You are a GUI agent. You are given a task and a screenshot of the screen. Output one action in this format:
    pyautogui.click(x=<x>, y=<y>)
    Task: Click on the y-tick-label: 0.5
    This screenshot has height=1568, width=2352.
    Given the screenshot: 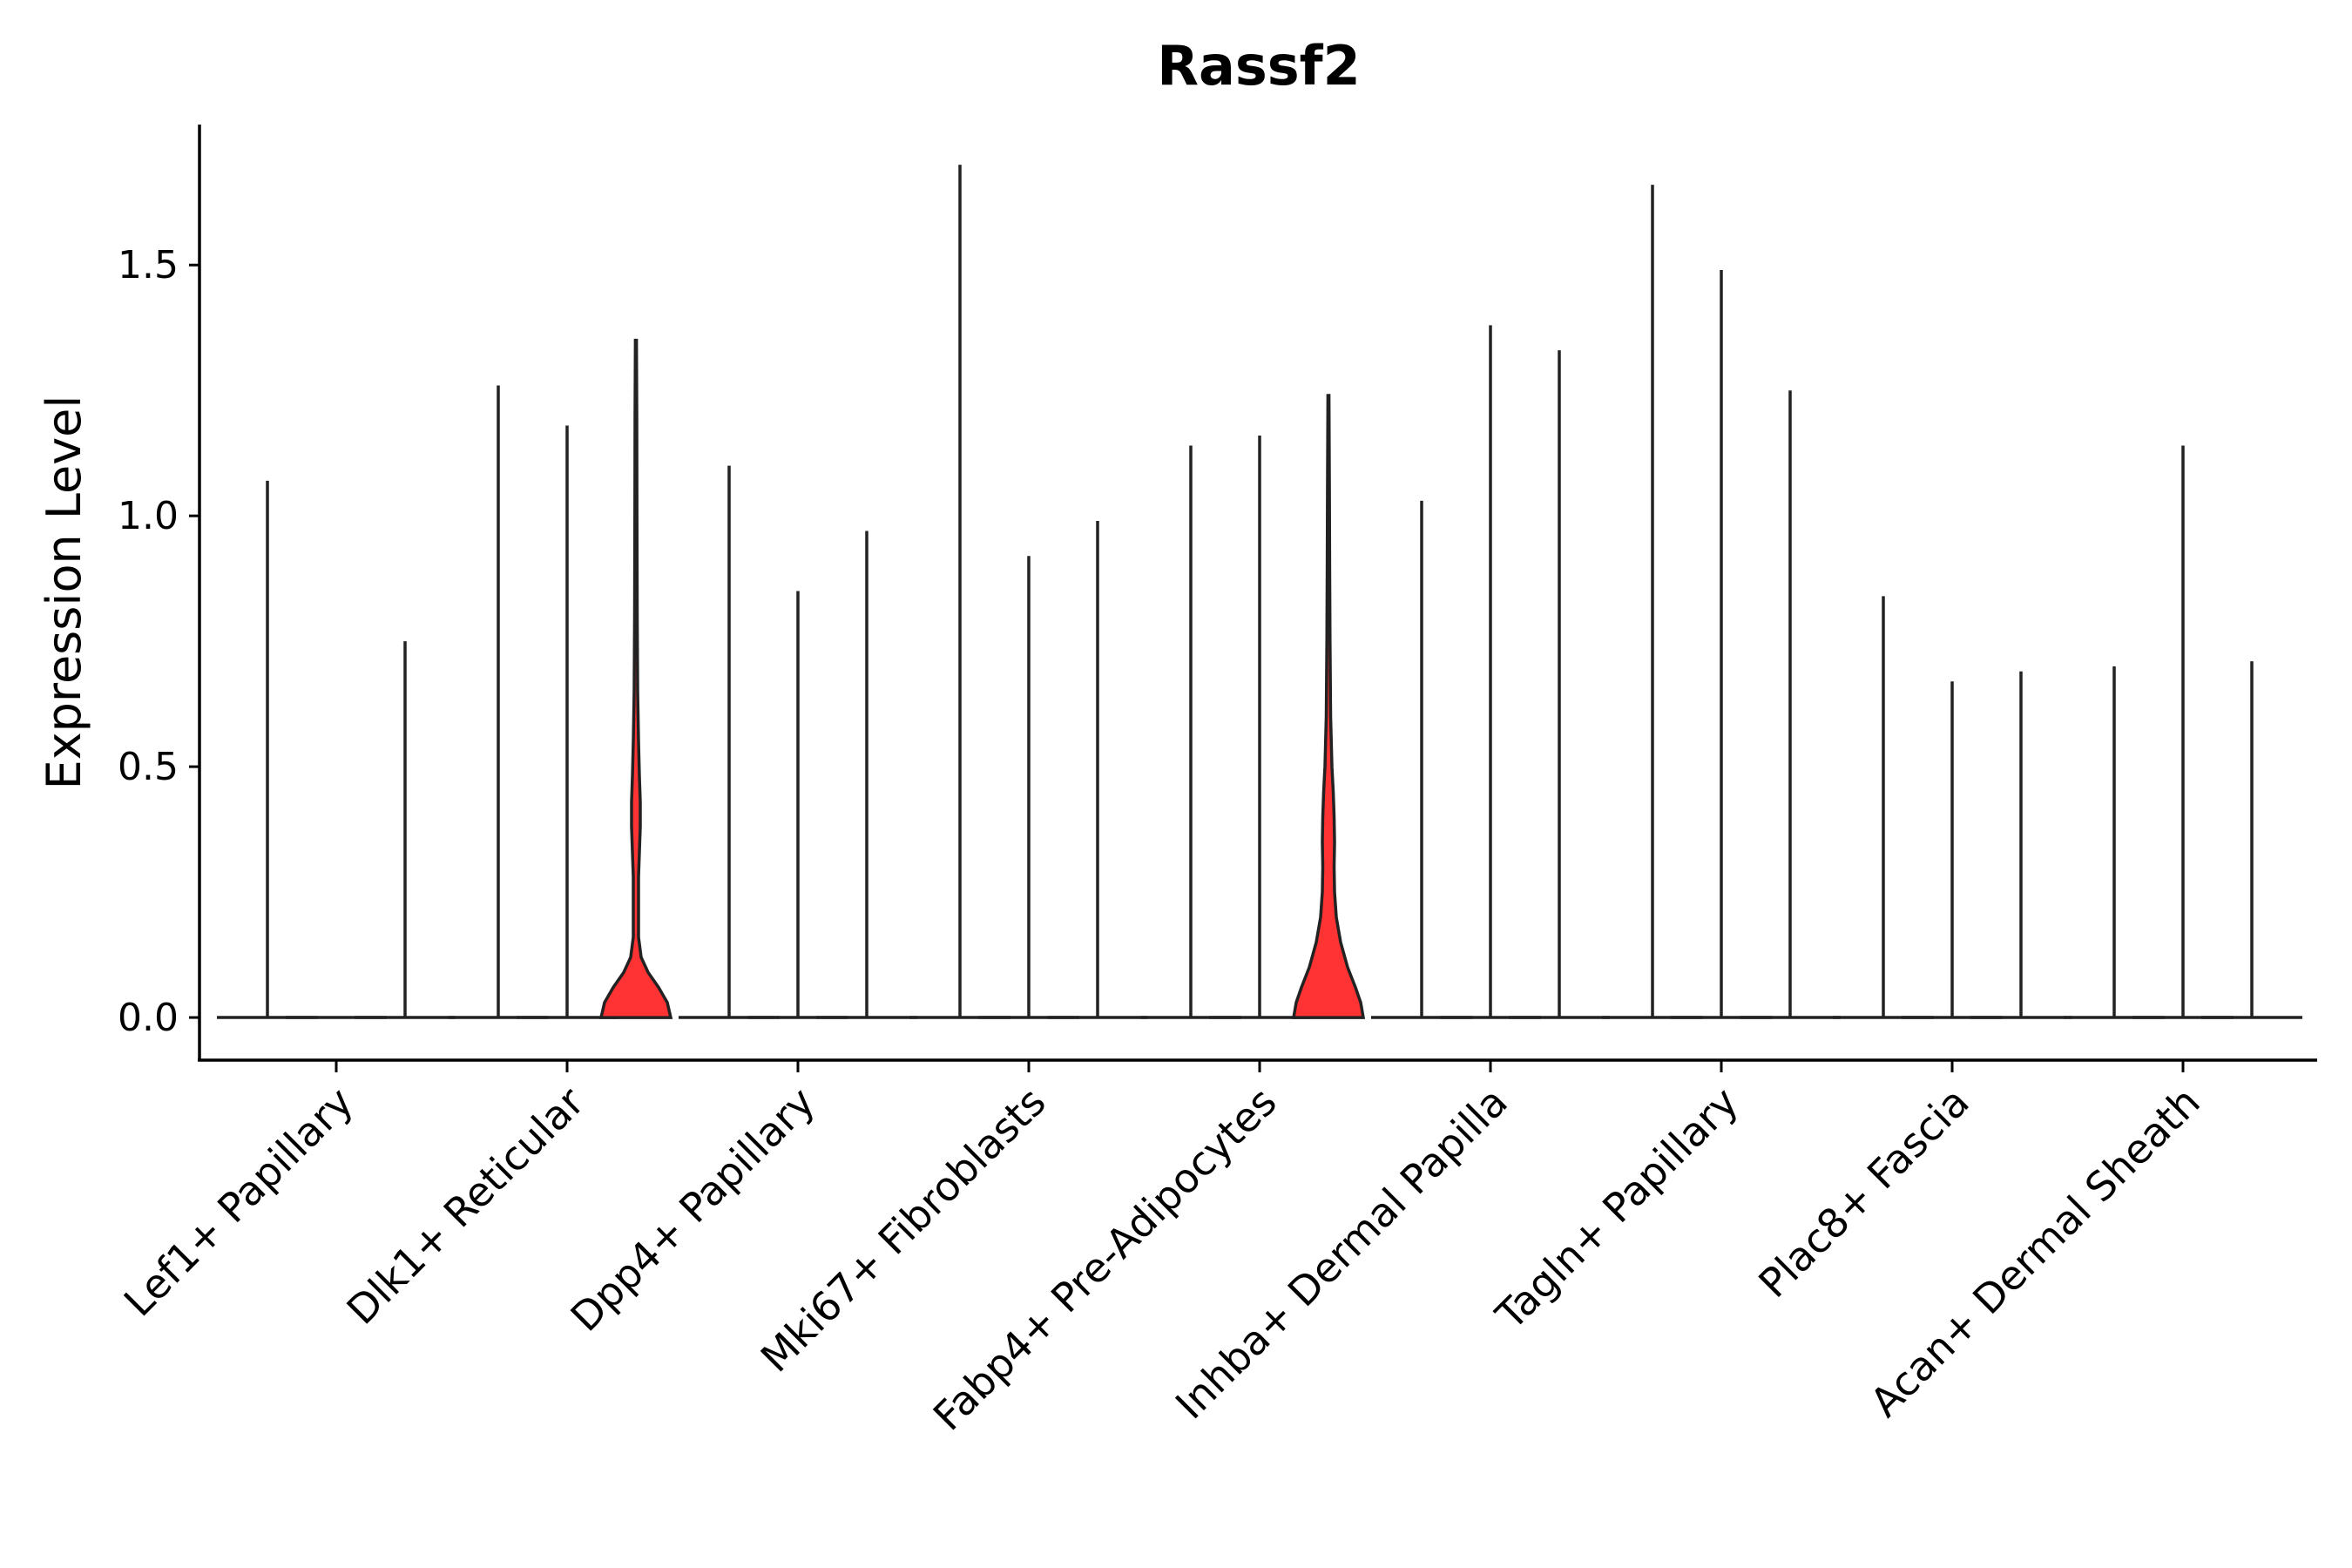 What is the action you would take?
    pyautogui.click(x=148, y=767)
    